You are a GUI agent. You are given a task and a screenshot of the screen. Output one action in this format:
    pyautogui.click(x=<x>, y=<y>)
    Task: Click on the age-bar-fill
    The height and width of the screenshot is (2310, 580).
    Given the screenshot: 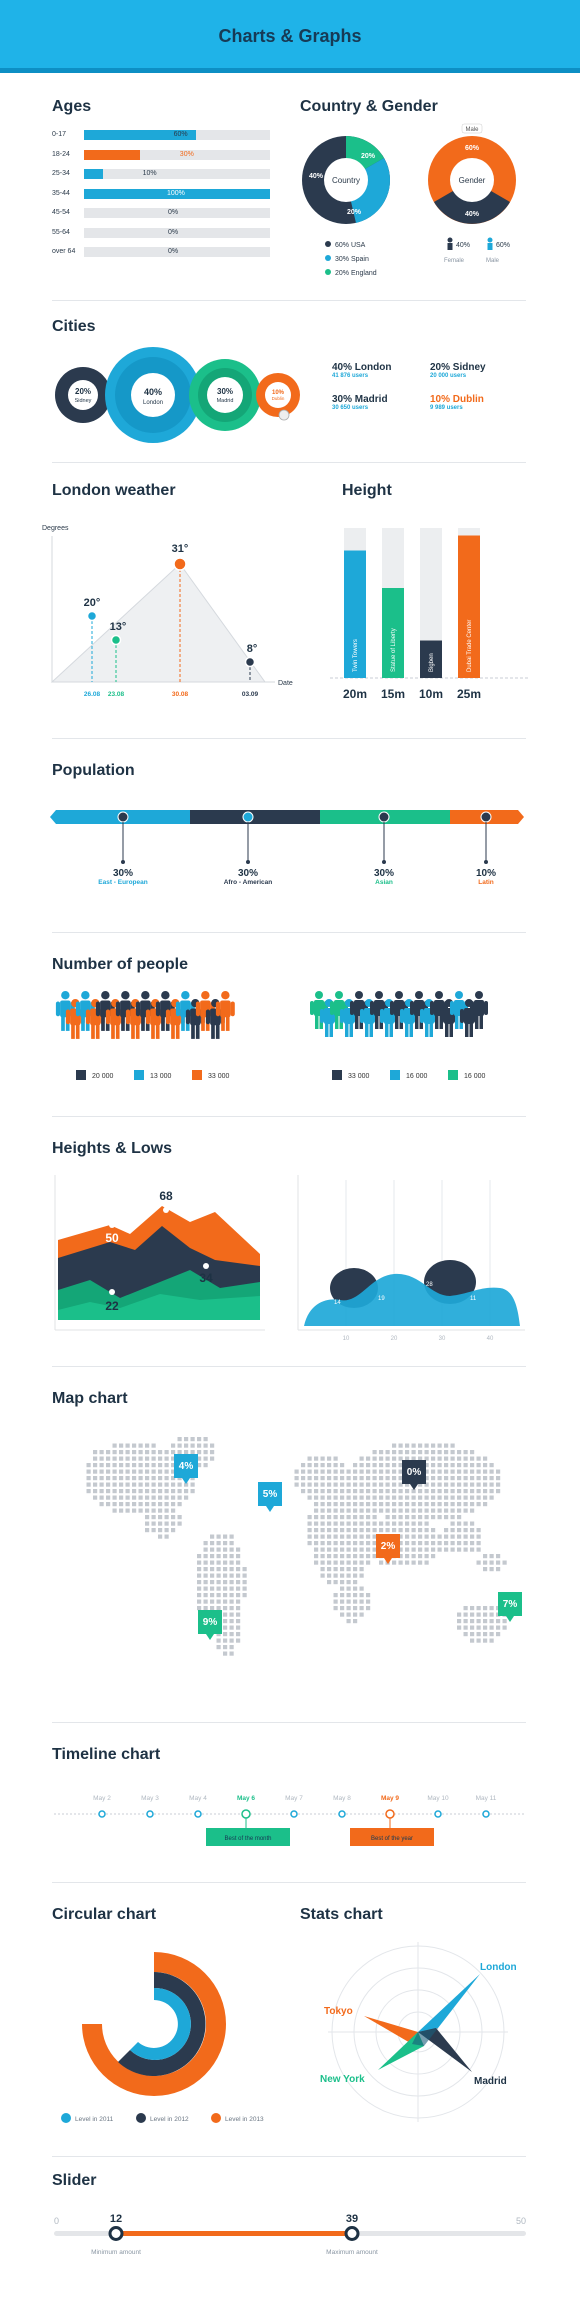 What is the action you would take?
    pyautogui.click(x=112, y=154)
    